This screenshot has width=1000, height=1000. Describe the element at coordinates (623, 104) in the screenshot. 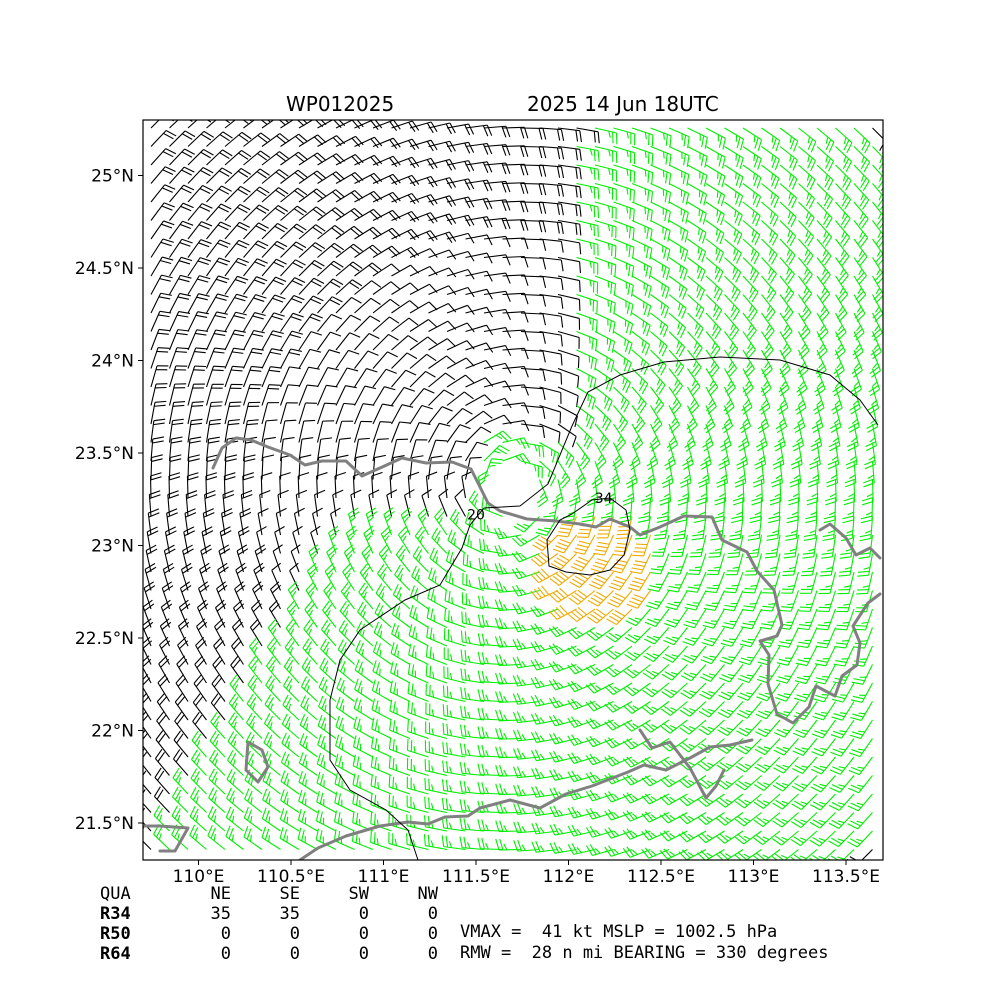

I see `valid-time-title: 2025 14 Jun 18UTC` at that location.